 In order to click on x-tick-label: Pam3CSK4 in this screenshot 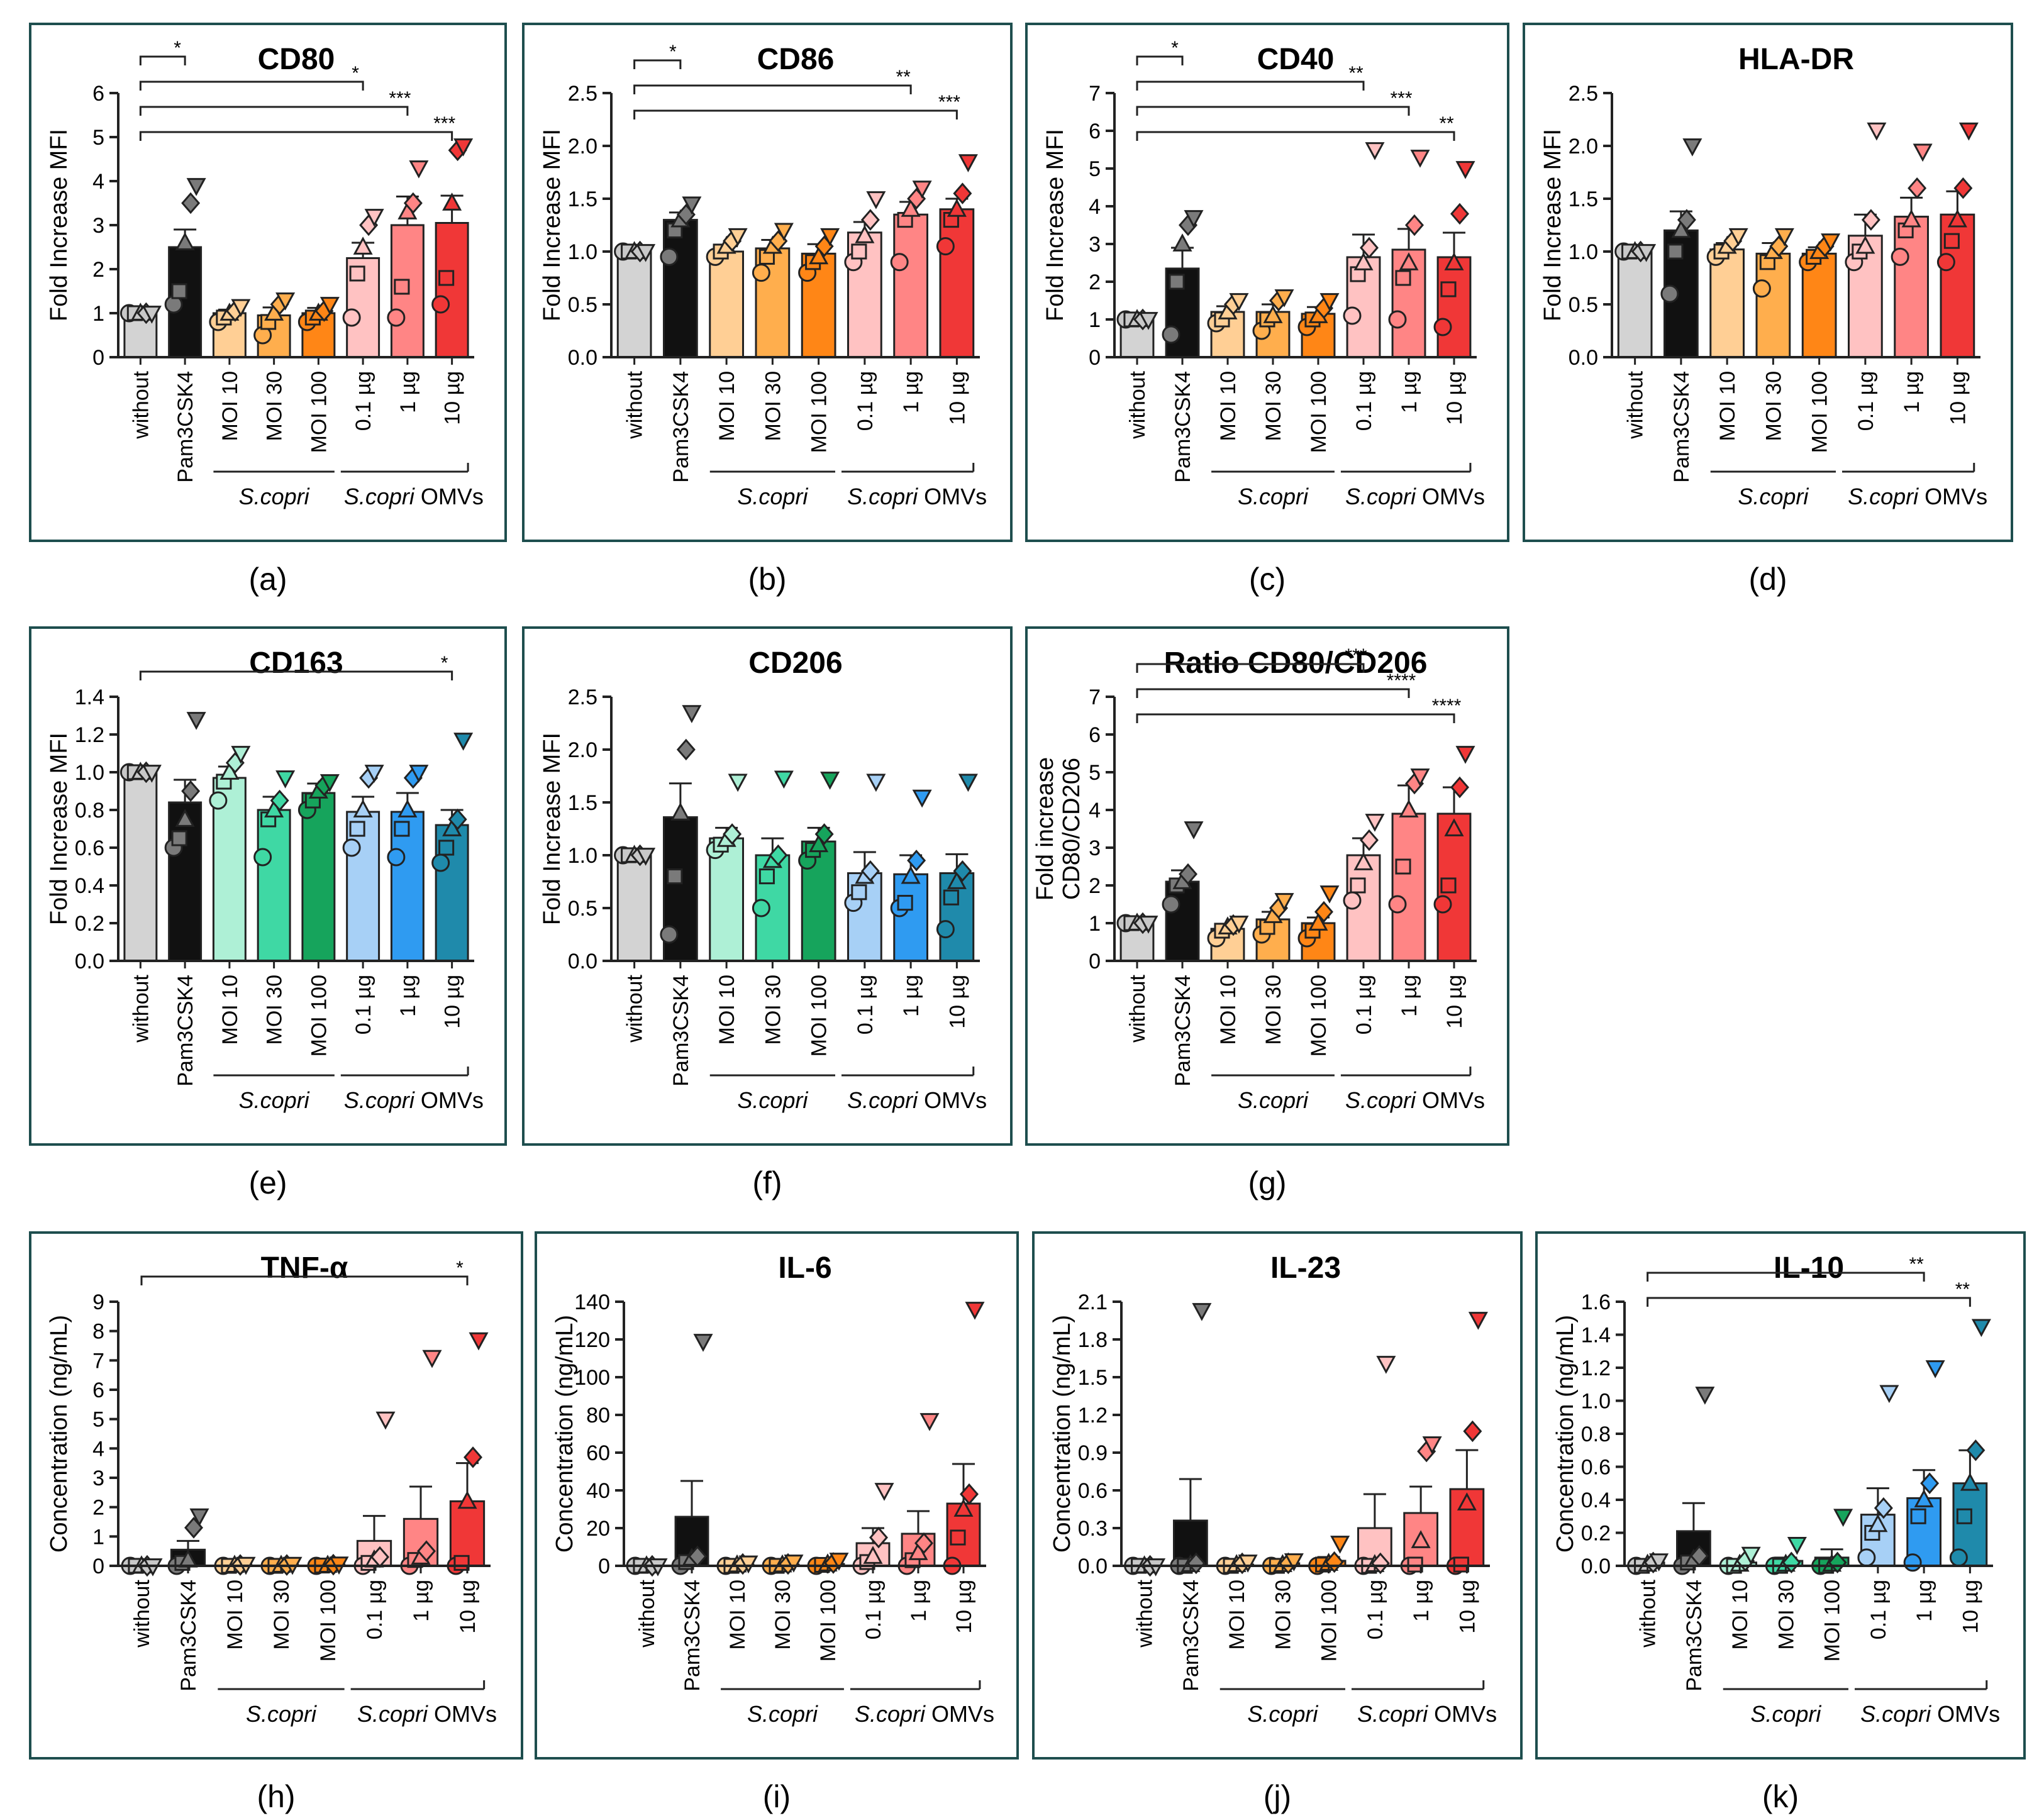, I will do `click(681, 1031)`.